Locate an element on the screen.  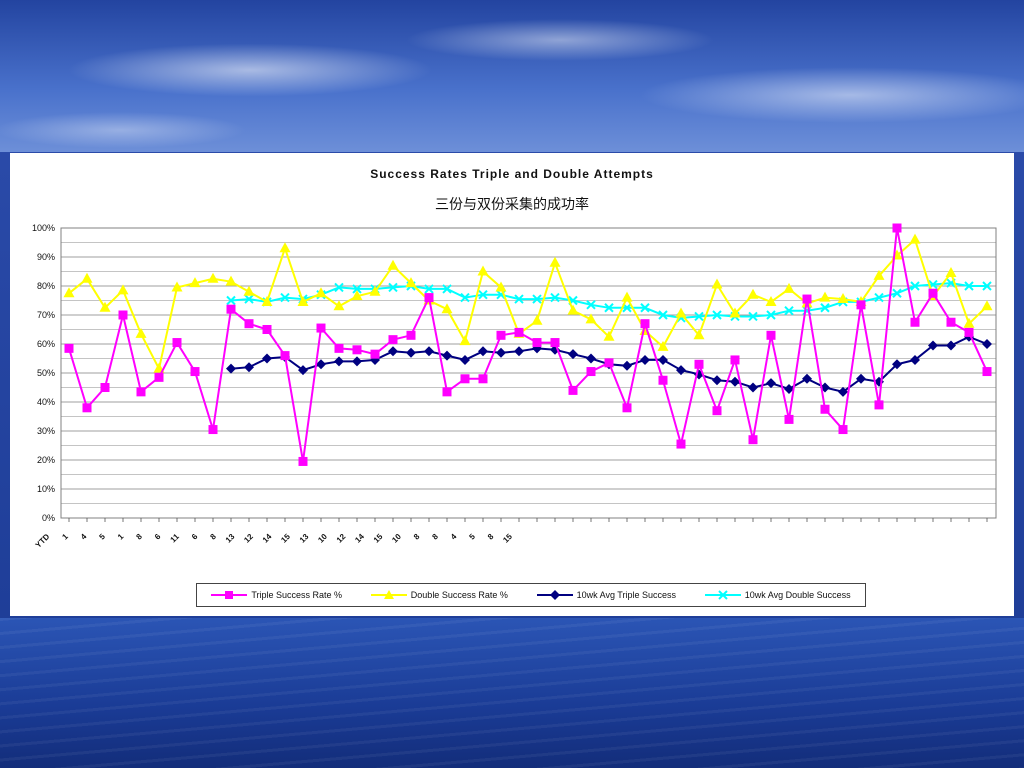
y-tick-labels: 0% 10% 20% 30% 40% 50% 60% 70% 80% 90% 100% is located at coordinates (43, 373).